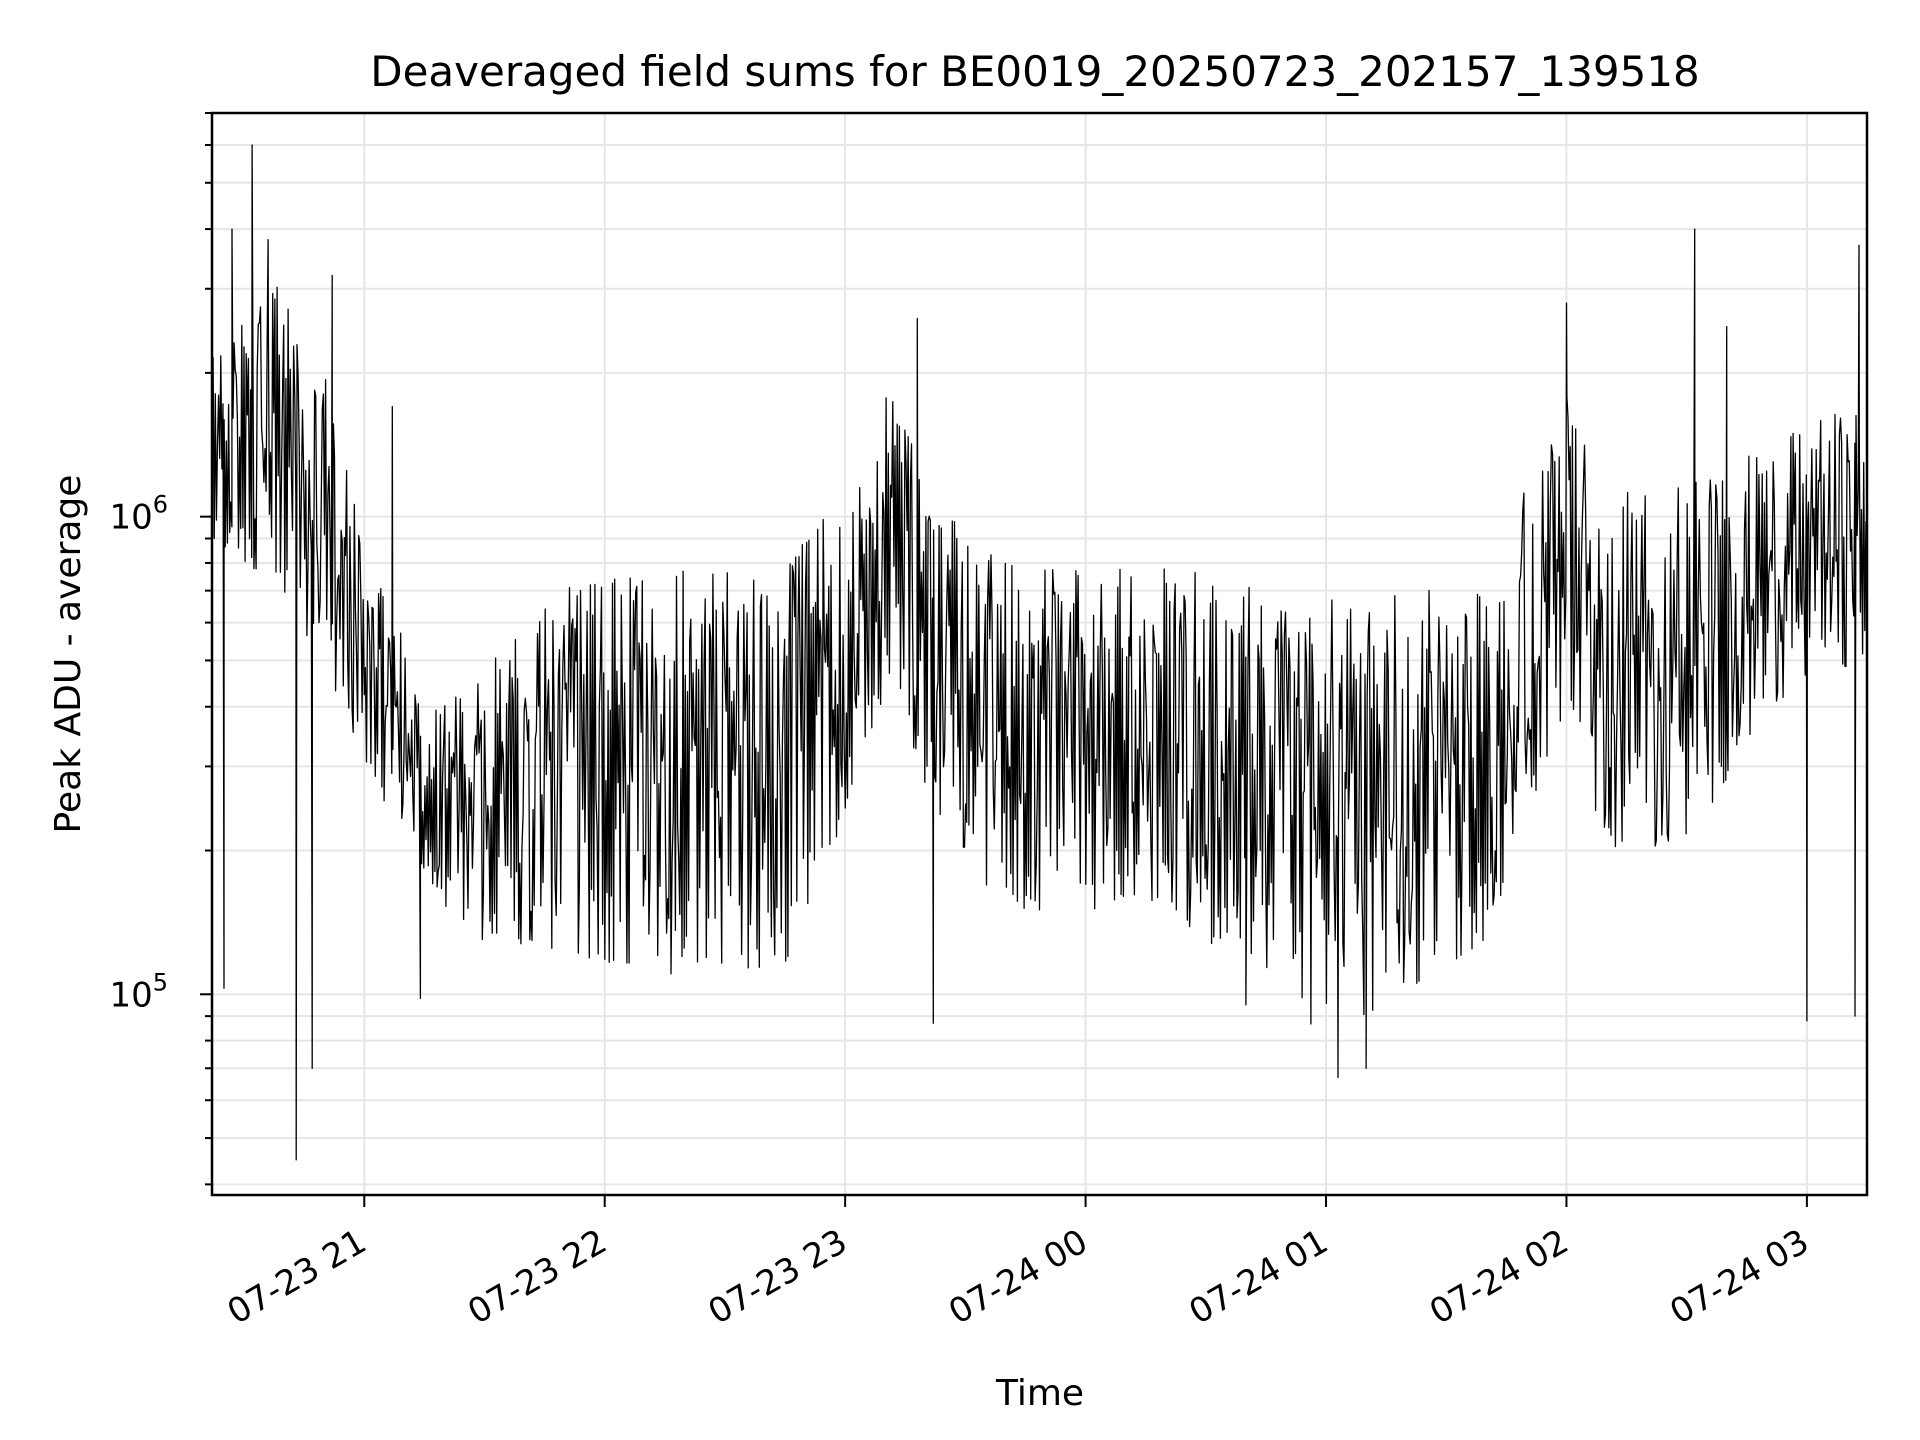 The width and height of the screenshot is (1920, 1440). I want to click on y-tick-label: 10⁶, so click(138, 514).